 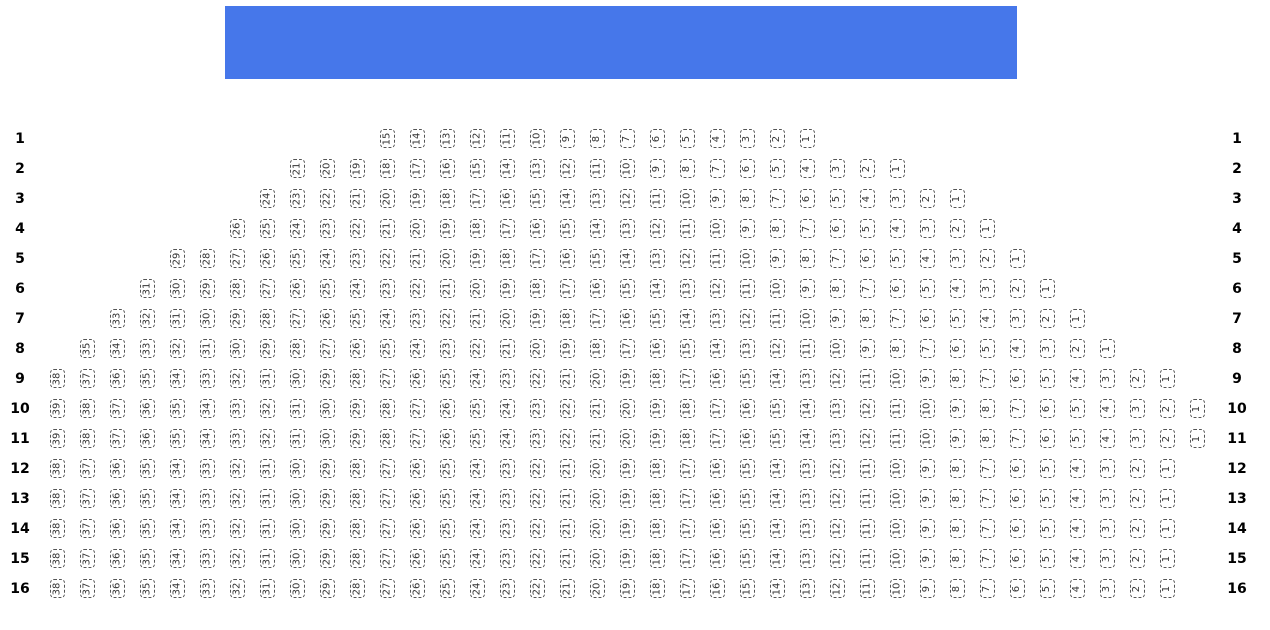 What do you see at coordinates (567, 558) in the screenshot?
I see `seat: 21` at bounding box center [567, 558].